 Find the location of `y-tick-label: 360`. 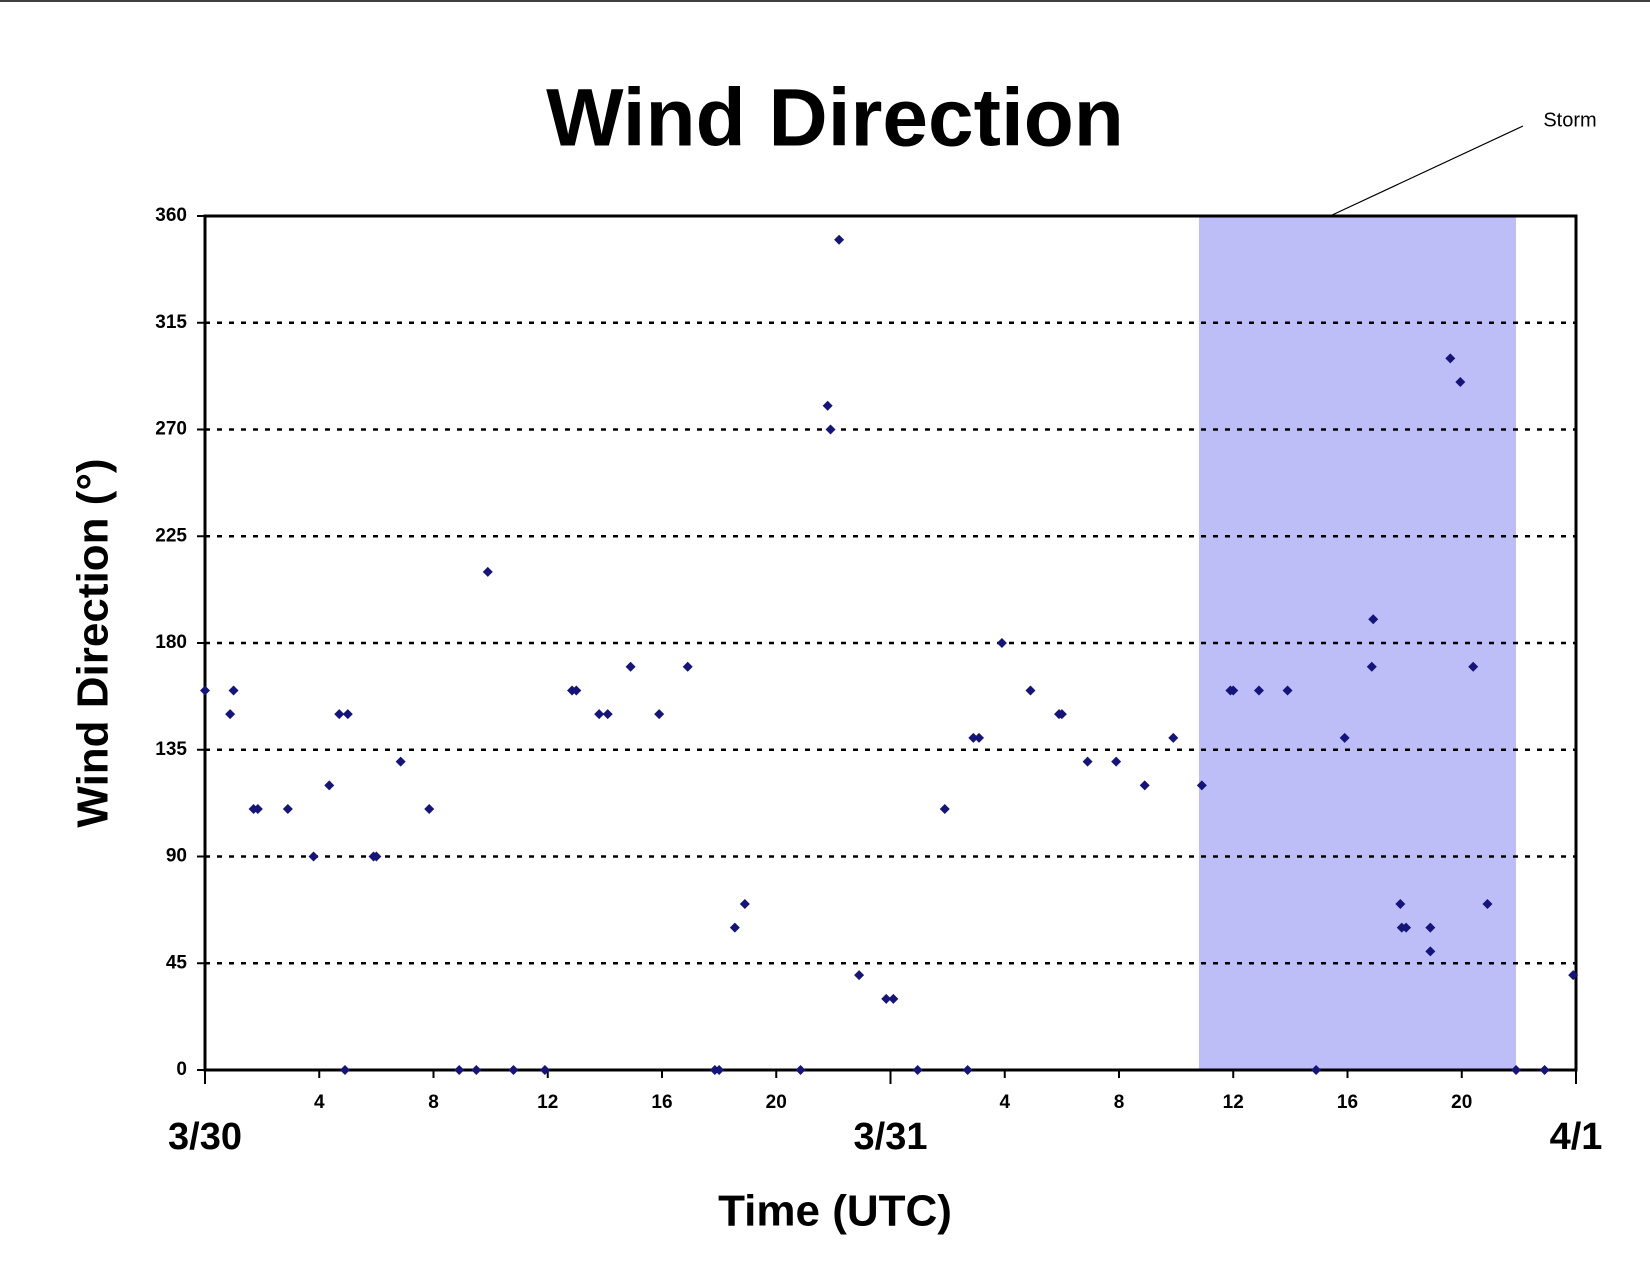

y-tick-label: 360 is located at coordinates (171, 215).